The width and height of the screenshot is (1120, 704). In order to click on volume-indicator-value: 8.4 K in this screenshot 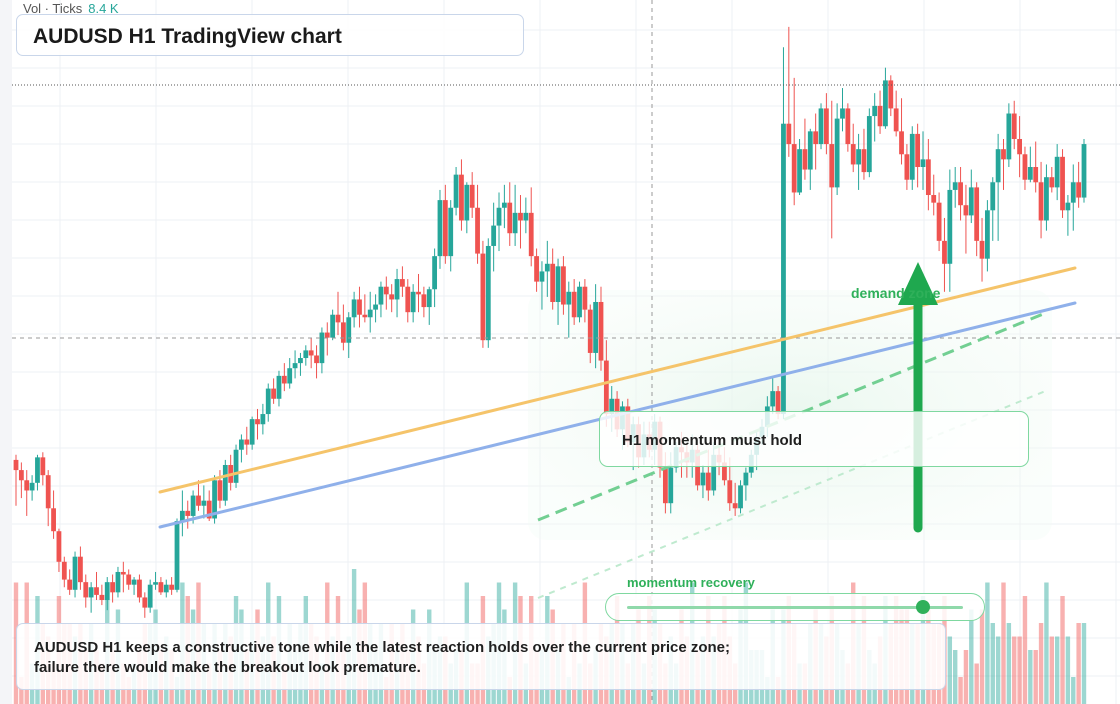, I will do `click(103, 8)`.